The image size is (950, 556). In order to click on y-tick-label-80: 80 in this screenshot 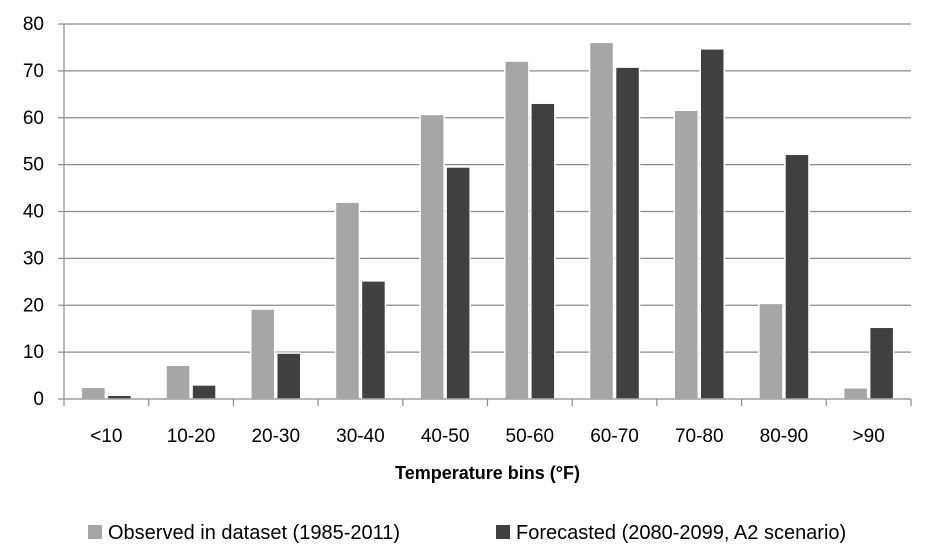, I will do `click(33, 24)`.